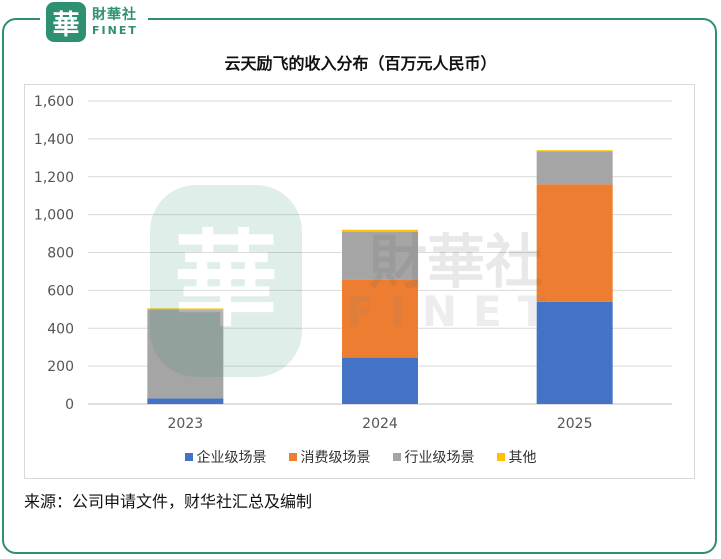  I want to click on y-tick-label: 1,000, so click(54, 216).